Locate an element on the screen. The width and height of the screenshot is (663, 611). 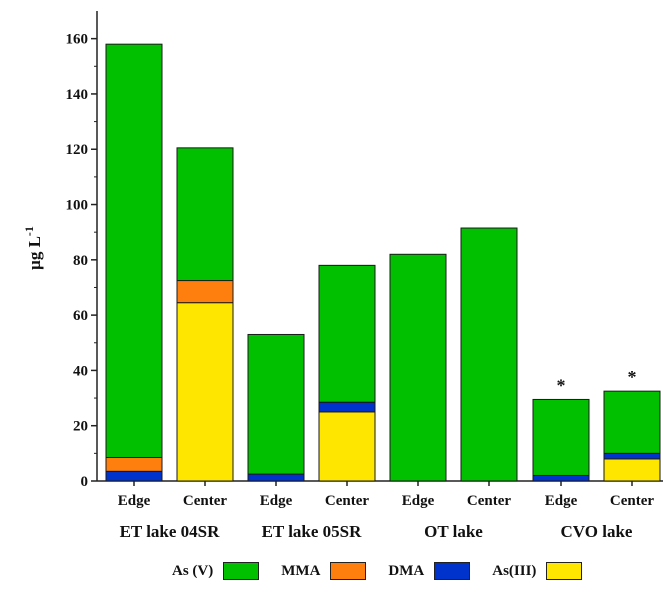
y-axis-title: µg L-1 is located at coordinates (33, 248).